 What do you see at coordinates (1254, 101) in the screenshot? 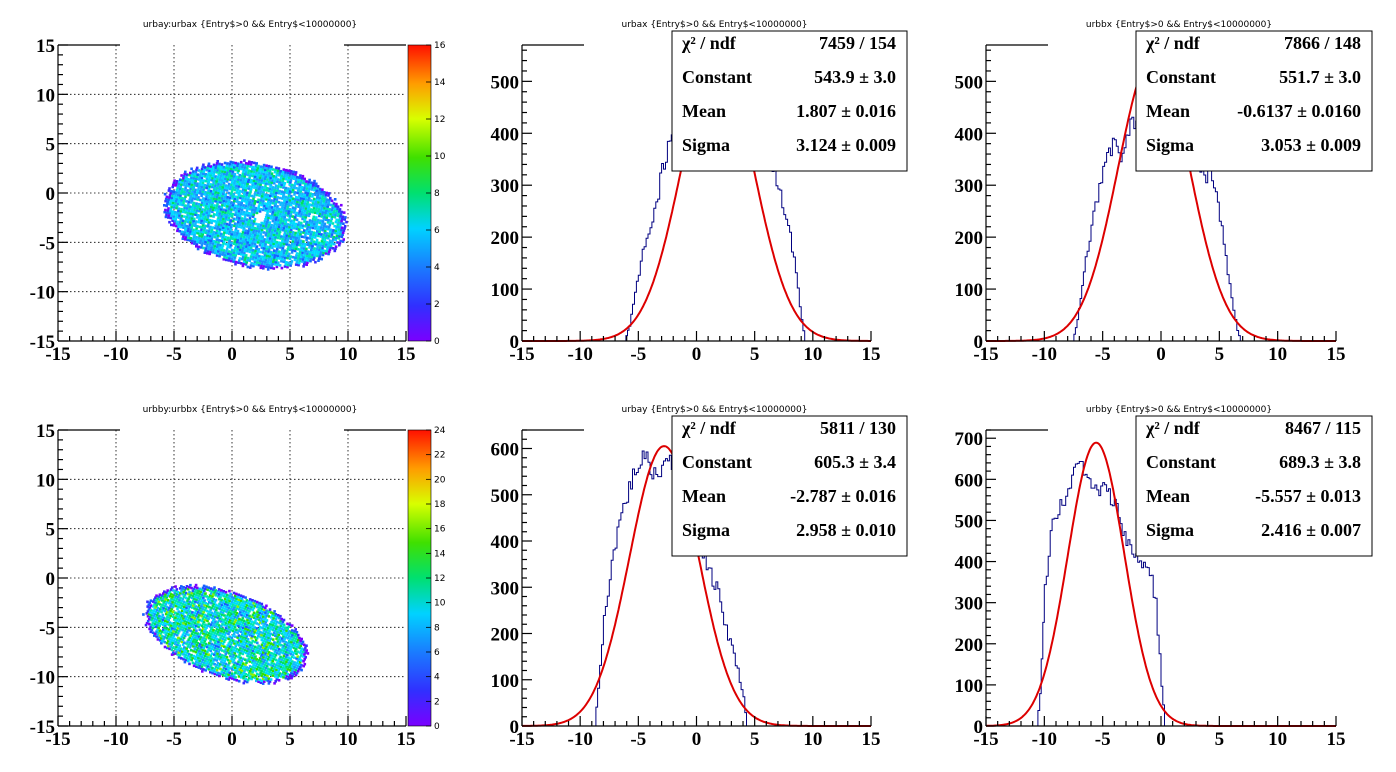
I see `stats-box-frame` at bounding box center [1254, 101].